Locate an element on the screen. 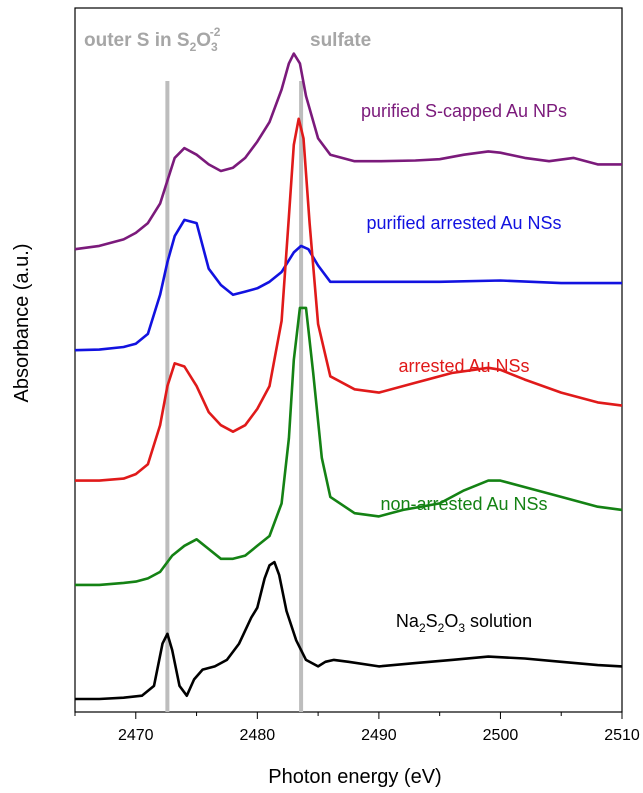 The image size is (643, 793). series-label-3: arrested Au NSs is located at coordinates (463, 366).